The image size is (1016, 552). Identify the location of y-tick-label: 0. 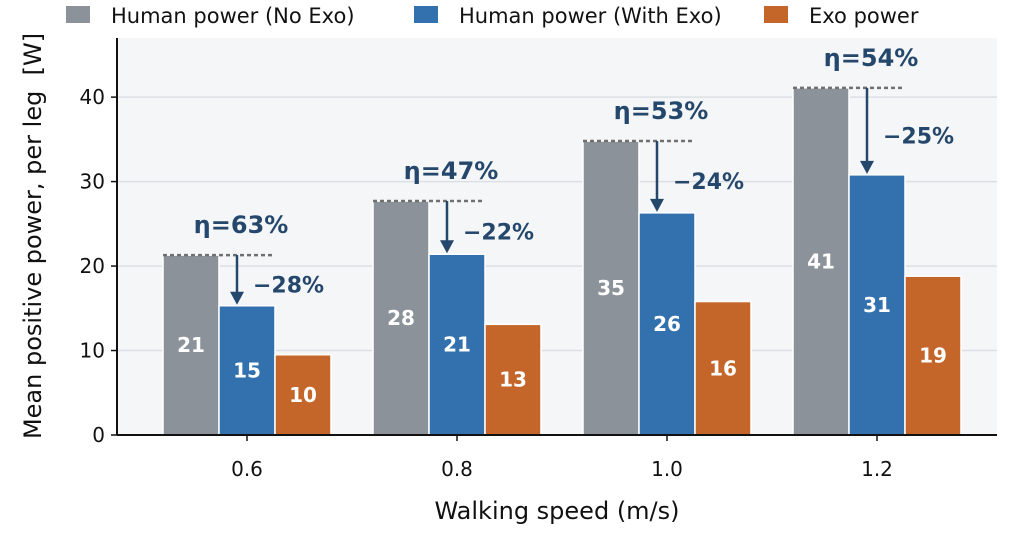
(98, 435).